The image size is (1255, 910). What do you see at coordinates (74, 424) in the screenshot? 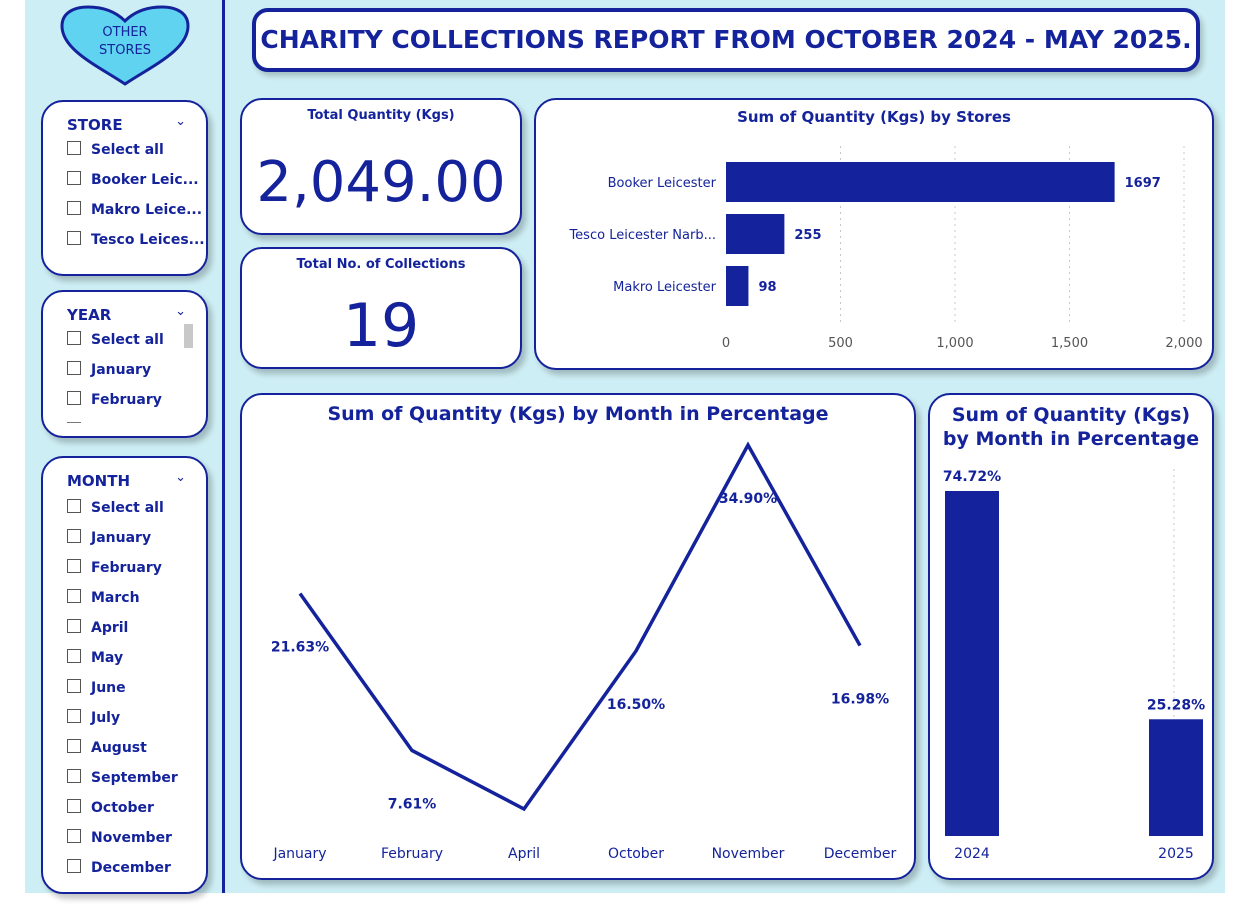
I see `partial-checkbox` at bounding box center [74, 424].